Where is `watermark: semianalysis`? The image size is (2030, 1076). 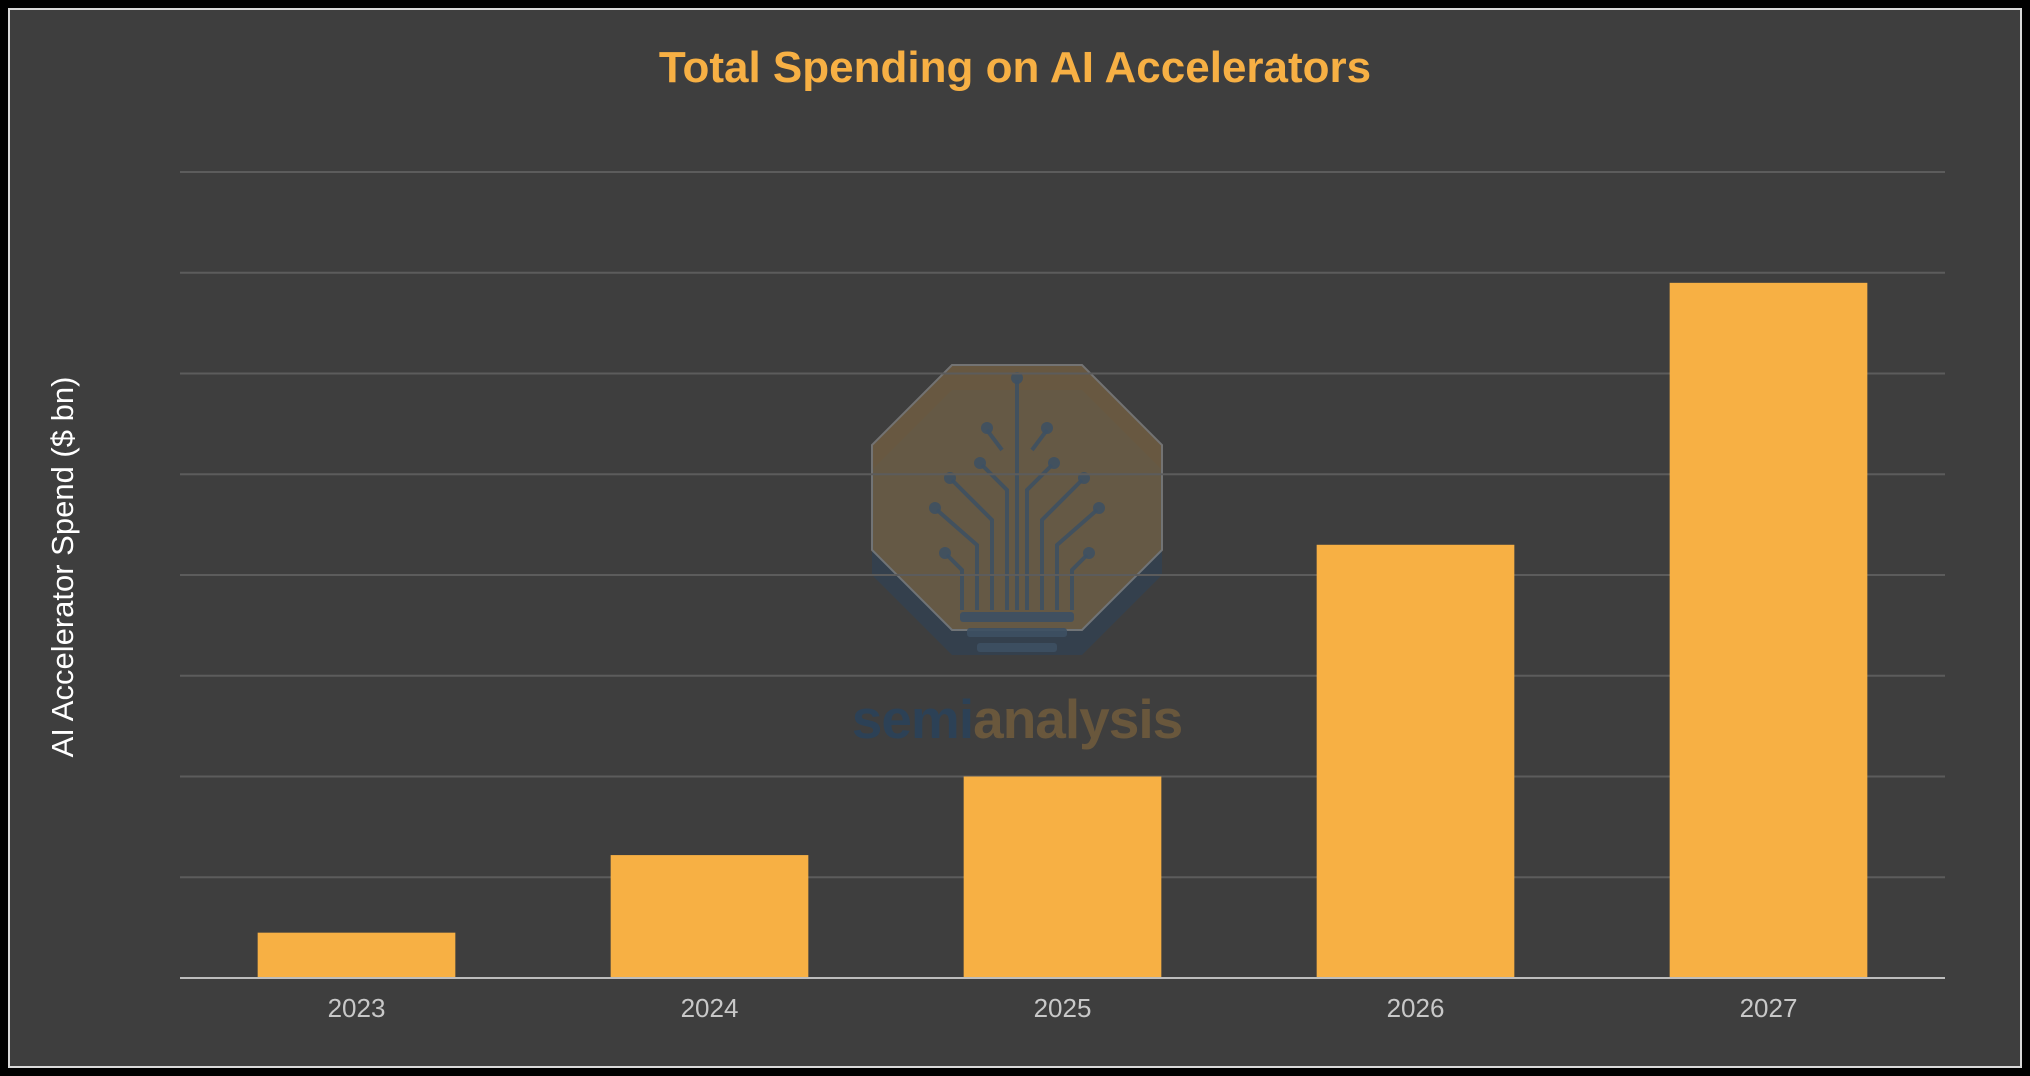
watermark: semianalysis is located at coordinates (1017, 555).